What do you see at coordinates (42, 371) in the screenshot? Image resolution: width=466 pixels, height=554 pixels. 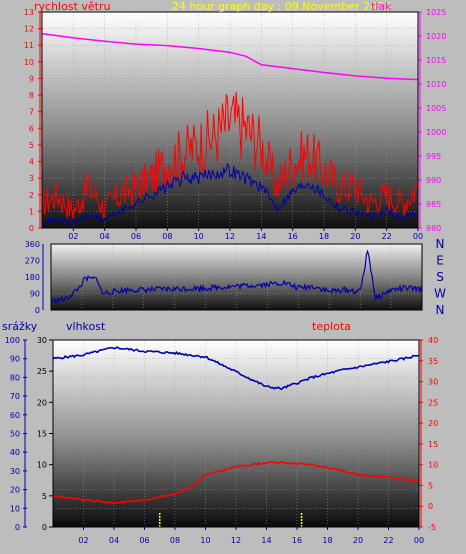 I see `humidity-tick-label: 25` at bounding box center [42, 371].